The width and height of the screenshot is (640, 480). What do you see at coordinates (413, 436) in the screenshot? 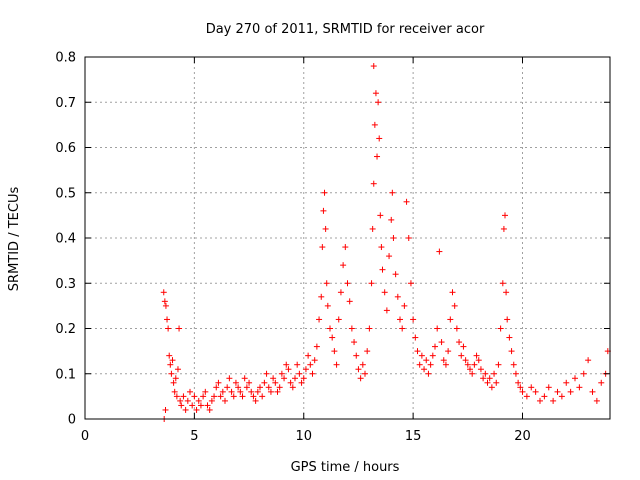
I see `x-tick-label: 15` at bounding box center [413, 436].